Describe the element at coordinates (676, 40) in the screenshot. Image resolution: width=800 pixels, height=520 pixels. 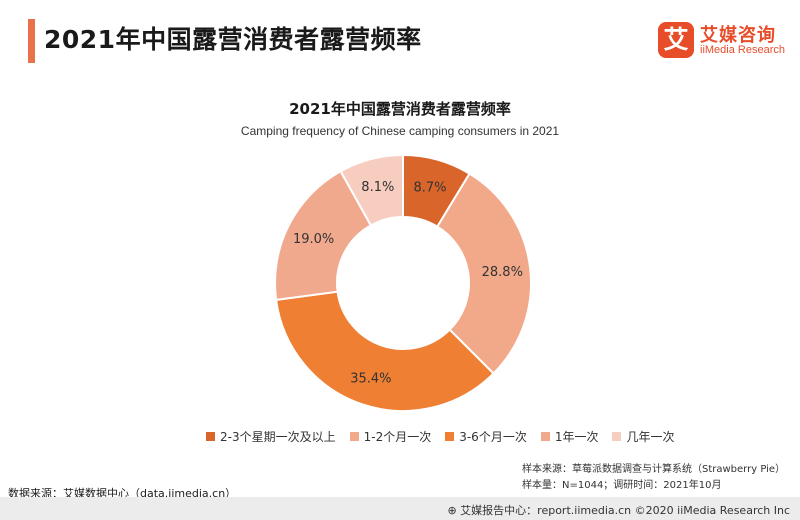
I see `logo-mark-icon: 艾` at that location.